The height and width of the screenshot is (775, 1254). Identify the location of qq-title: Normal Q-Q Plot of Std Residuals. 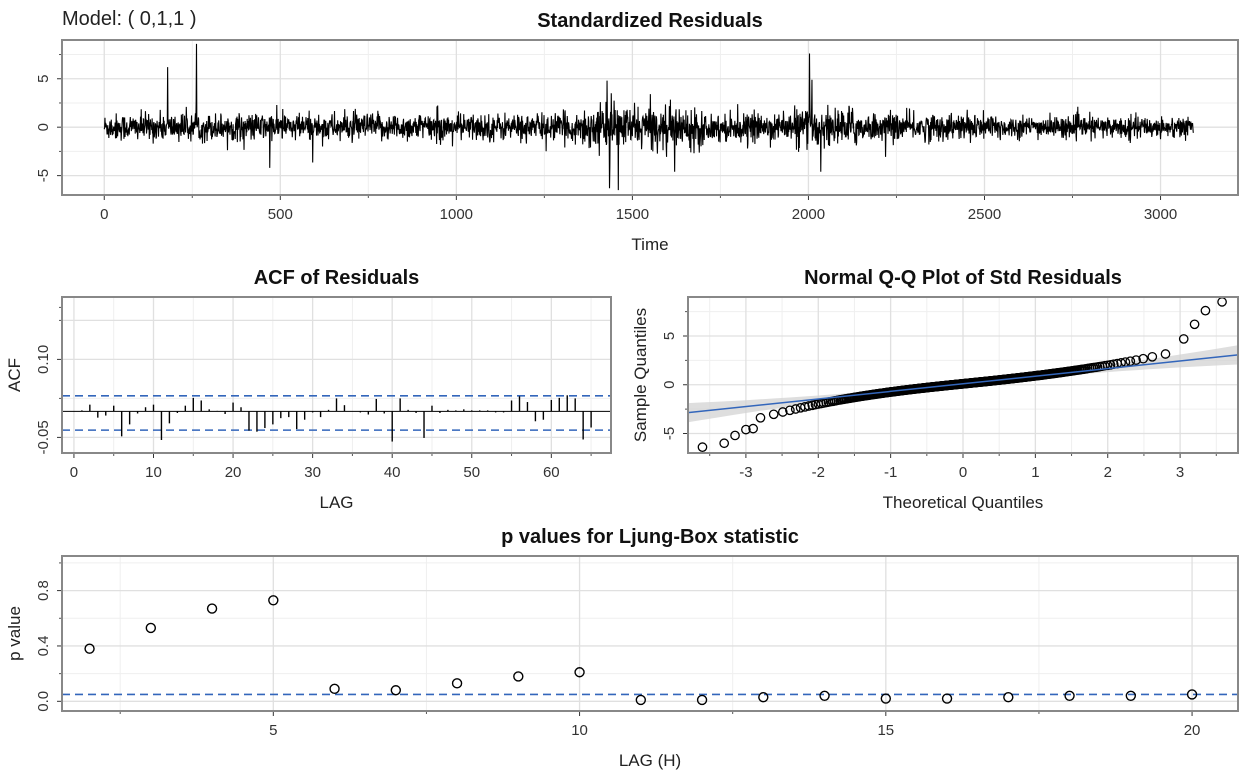
(963, 278).